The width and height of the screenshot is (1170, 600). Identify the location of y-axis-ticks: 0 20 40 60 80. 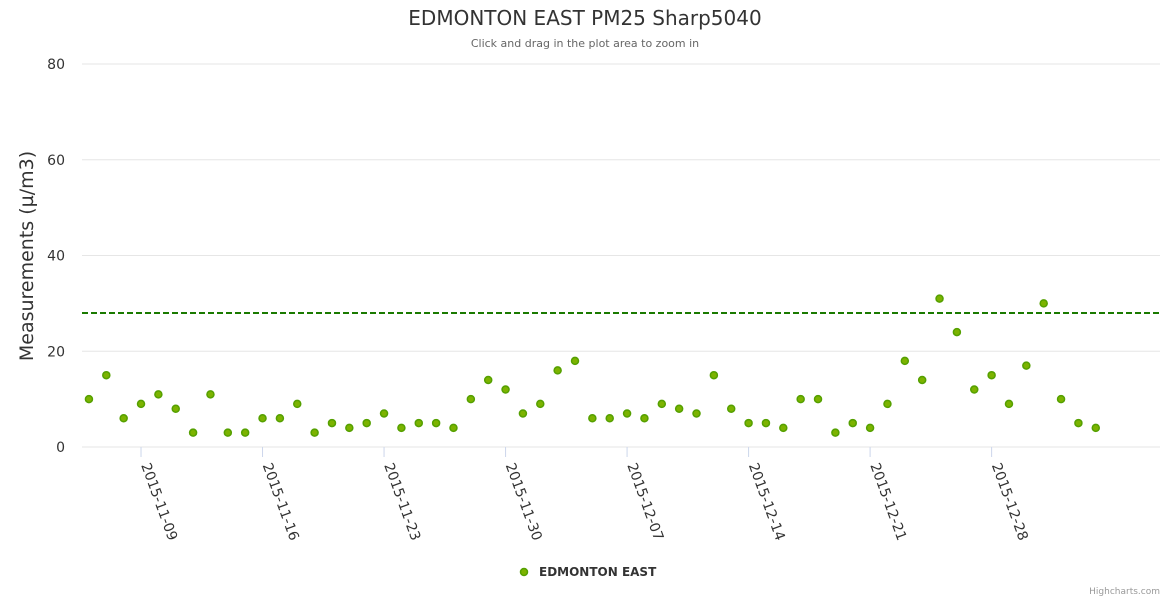
(56, 256).